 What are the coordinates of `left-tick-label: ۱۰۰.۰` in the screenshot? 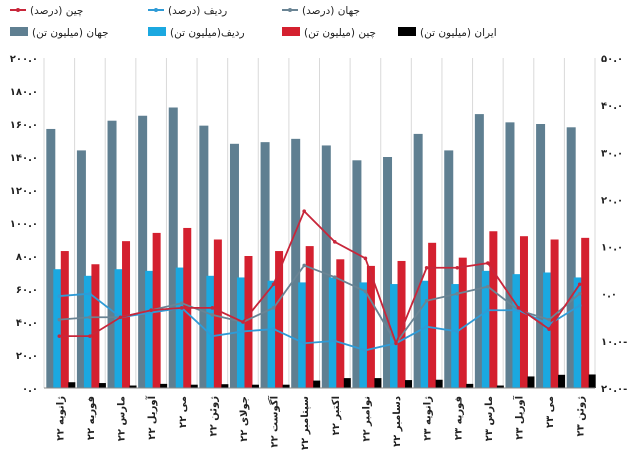 It's located at (24, 224).